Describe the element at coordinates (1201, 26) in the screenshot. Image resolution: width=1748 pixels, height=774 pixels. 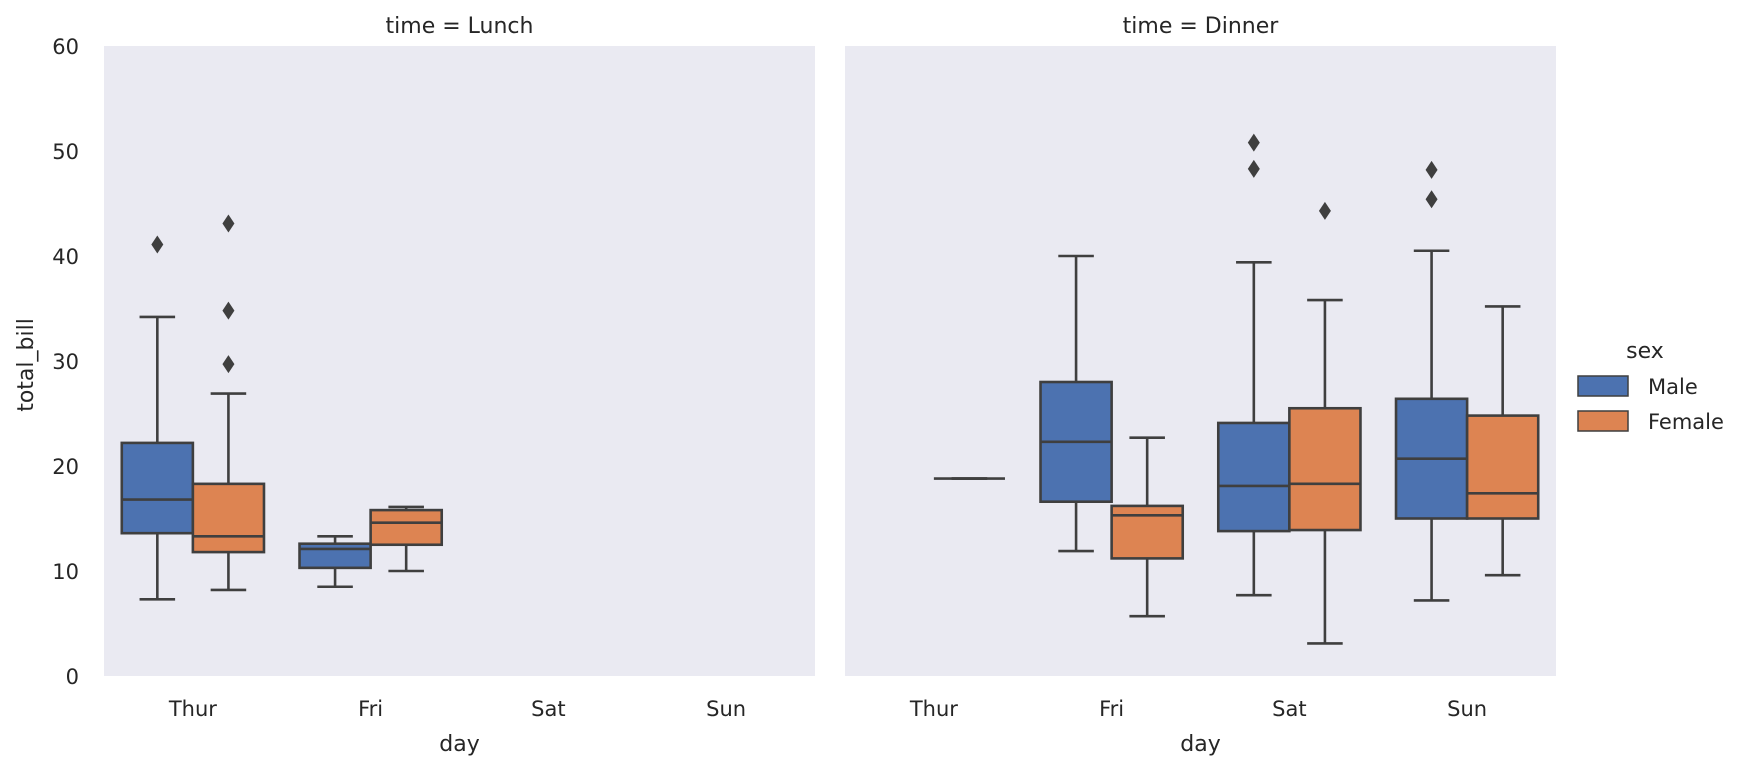
I see `panel-title: time = Dinner` at that location.